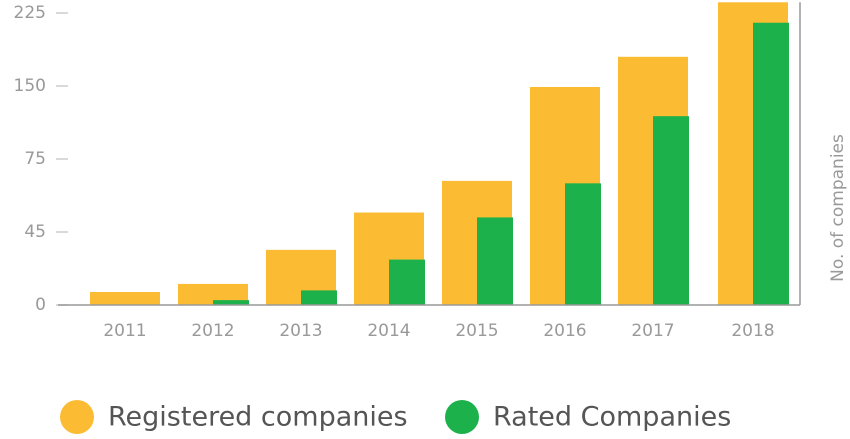 This screenshot has height=439, width=850. I want to click on y-tick-label: 150, so click(30, 86).